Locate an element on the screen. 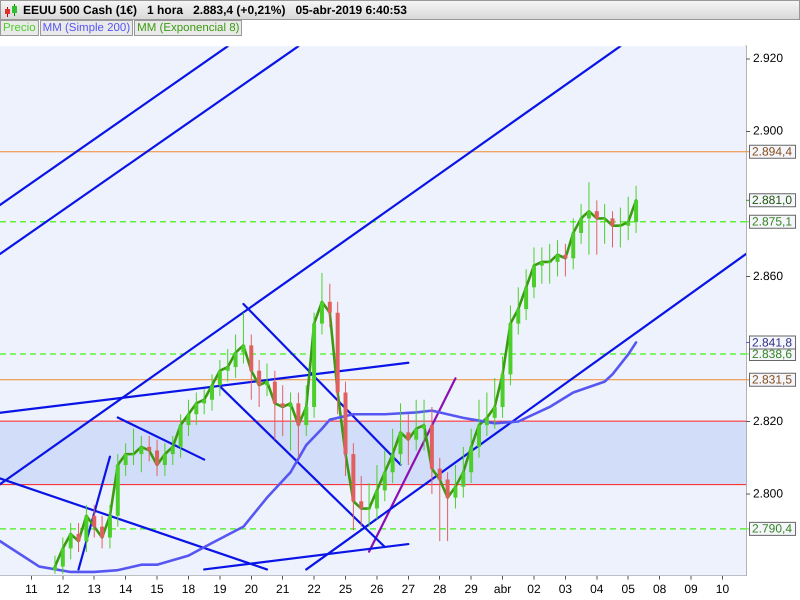 The height and width of the screenshot is (600, 800). x-tick-label: 05 is located at coordinates (629, 589).